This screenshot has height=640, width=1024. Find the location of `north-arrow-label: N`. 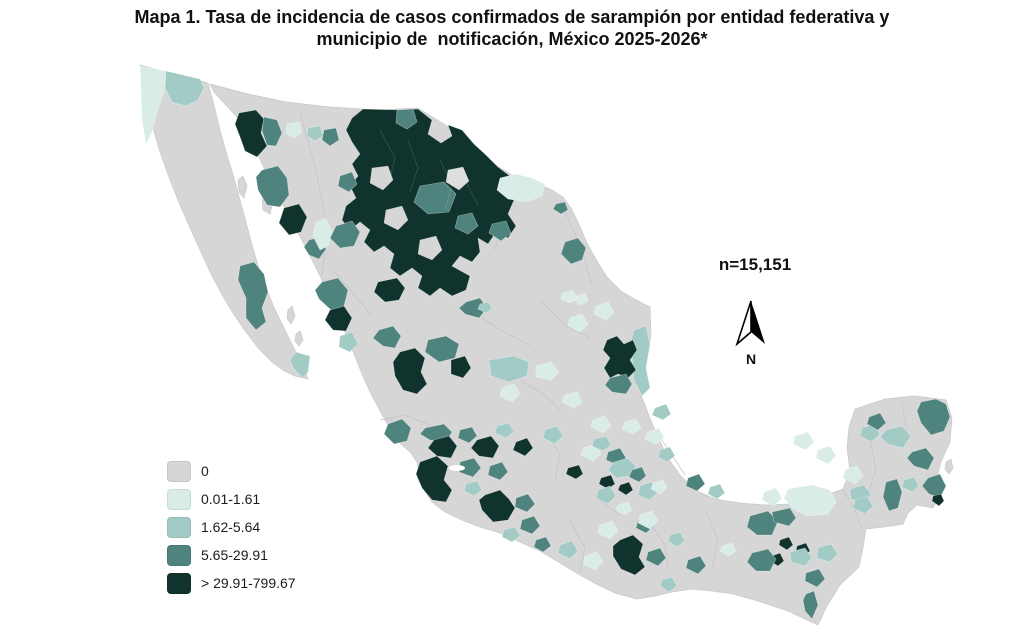

north-arrow-label: N is located at coordinates (751, 359).